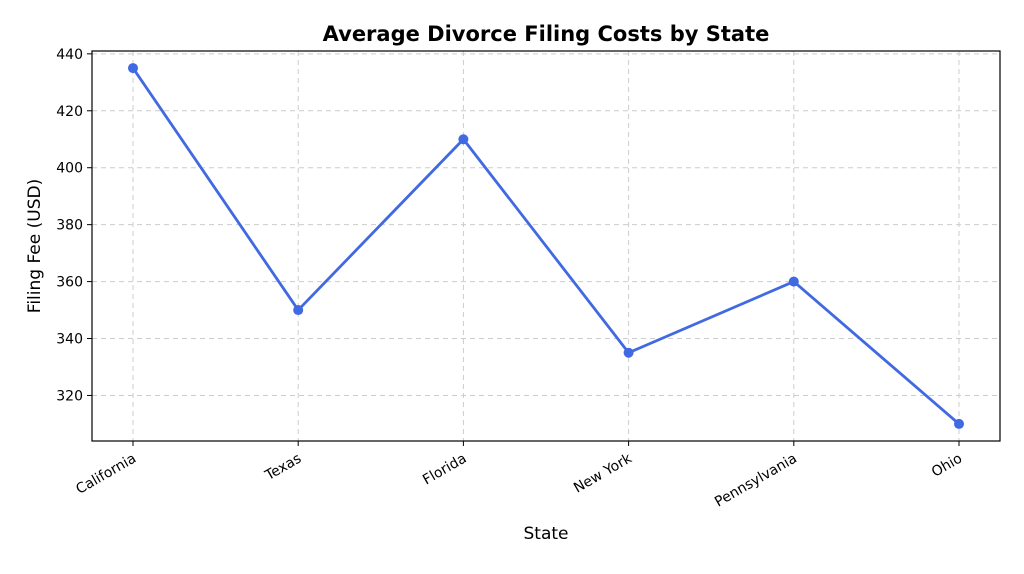 Image resolution: width=1024 pixels, height=574 pixels. Describe the element at coordinates (603, 473) in the screenshot. I see `x-tick-label: New York` at that location.